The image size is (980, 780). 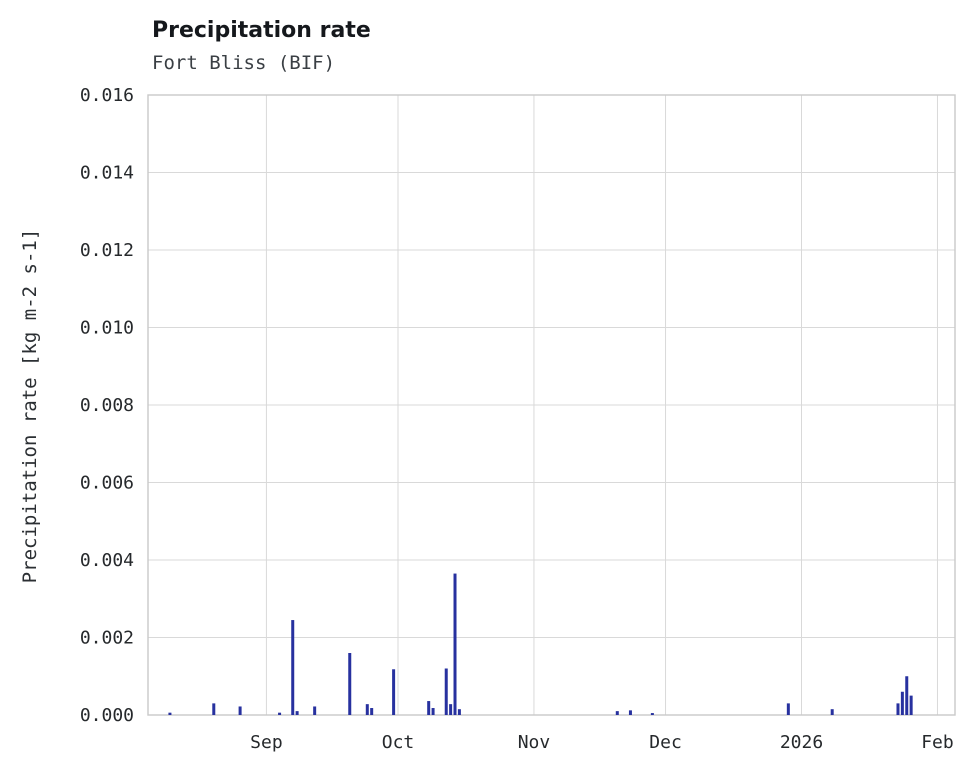 What do you see at coordinates (107, 483) in the screenshot?
I see `y-tick-label: 0.006` at bounding box center [107, 483].